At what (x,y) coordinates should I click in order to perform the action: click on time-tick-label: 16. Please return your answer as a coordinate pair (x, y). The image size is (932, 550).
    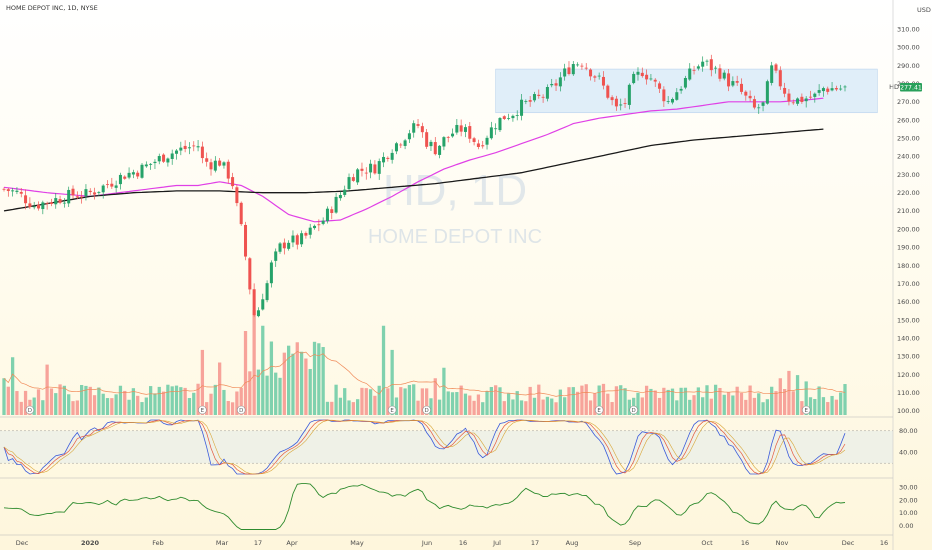
    Looking at the image, I should click on (884, 543).